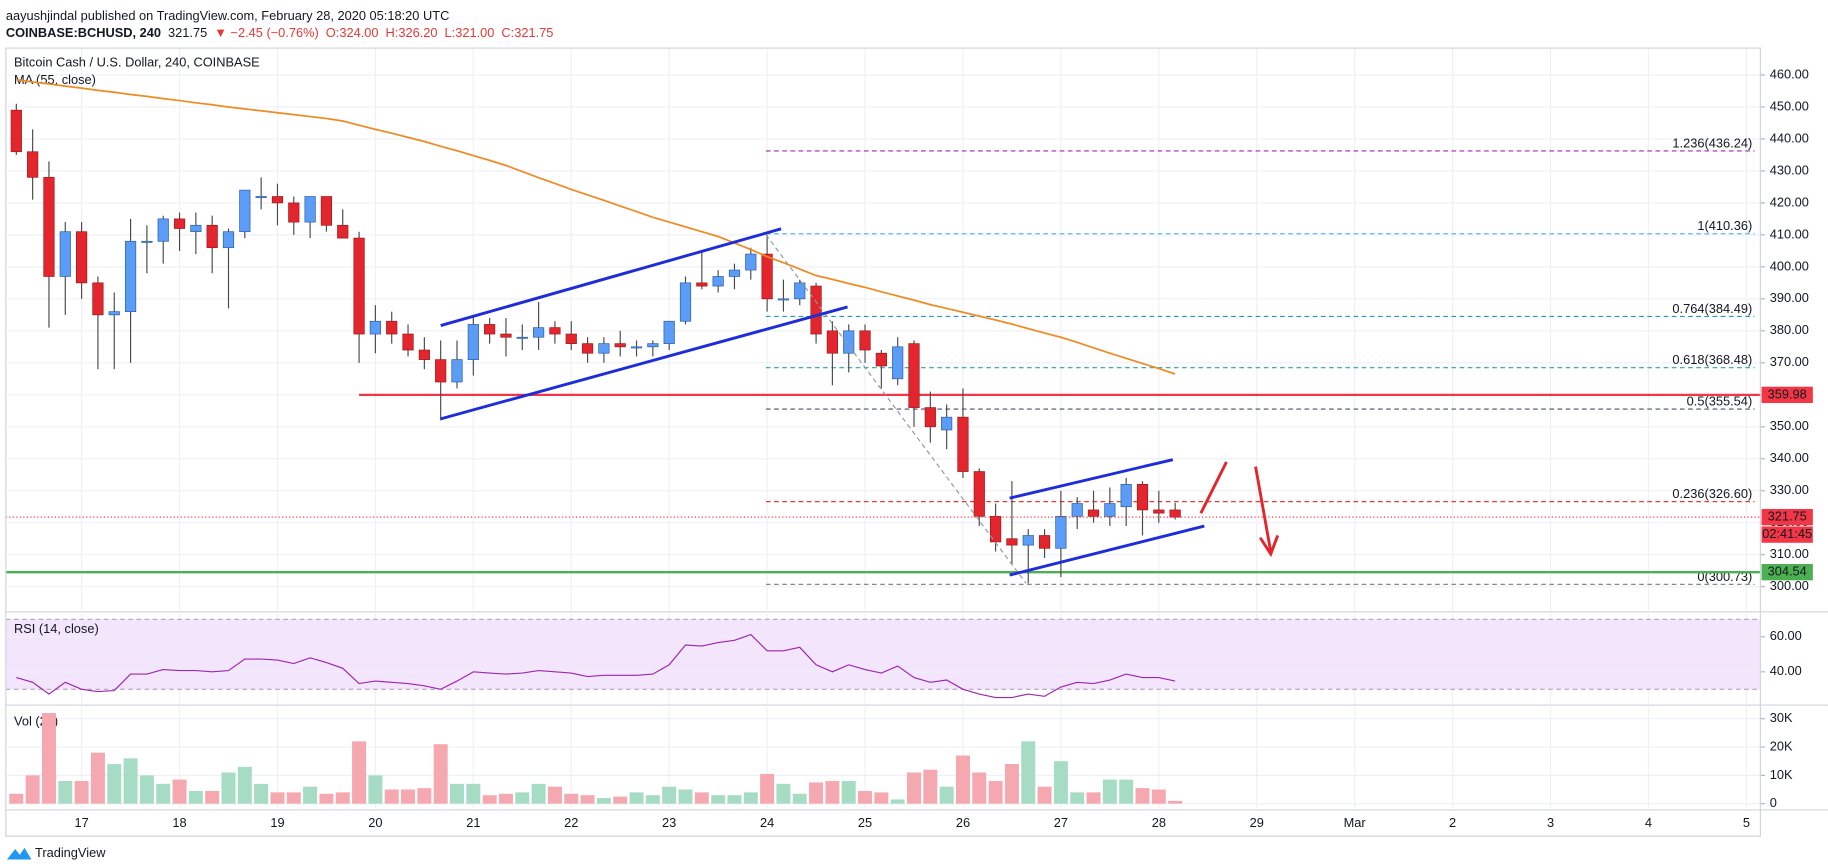  Describe the element at coordinates (1781, 717) in the screenshot. I see `y-tick-label: 30K` at that location.